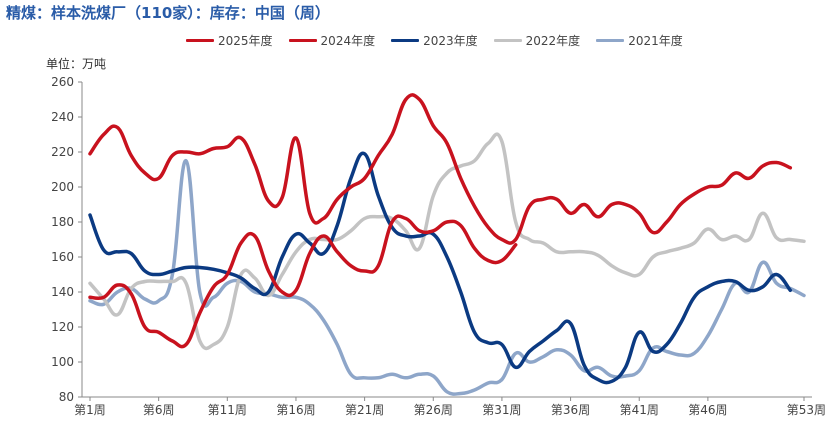 The width and height of the screenshot is (829, 423). I want to click on y-tick-label: 160, so click(62, 257).